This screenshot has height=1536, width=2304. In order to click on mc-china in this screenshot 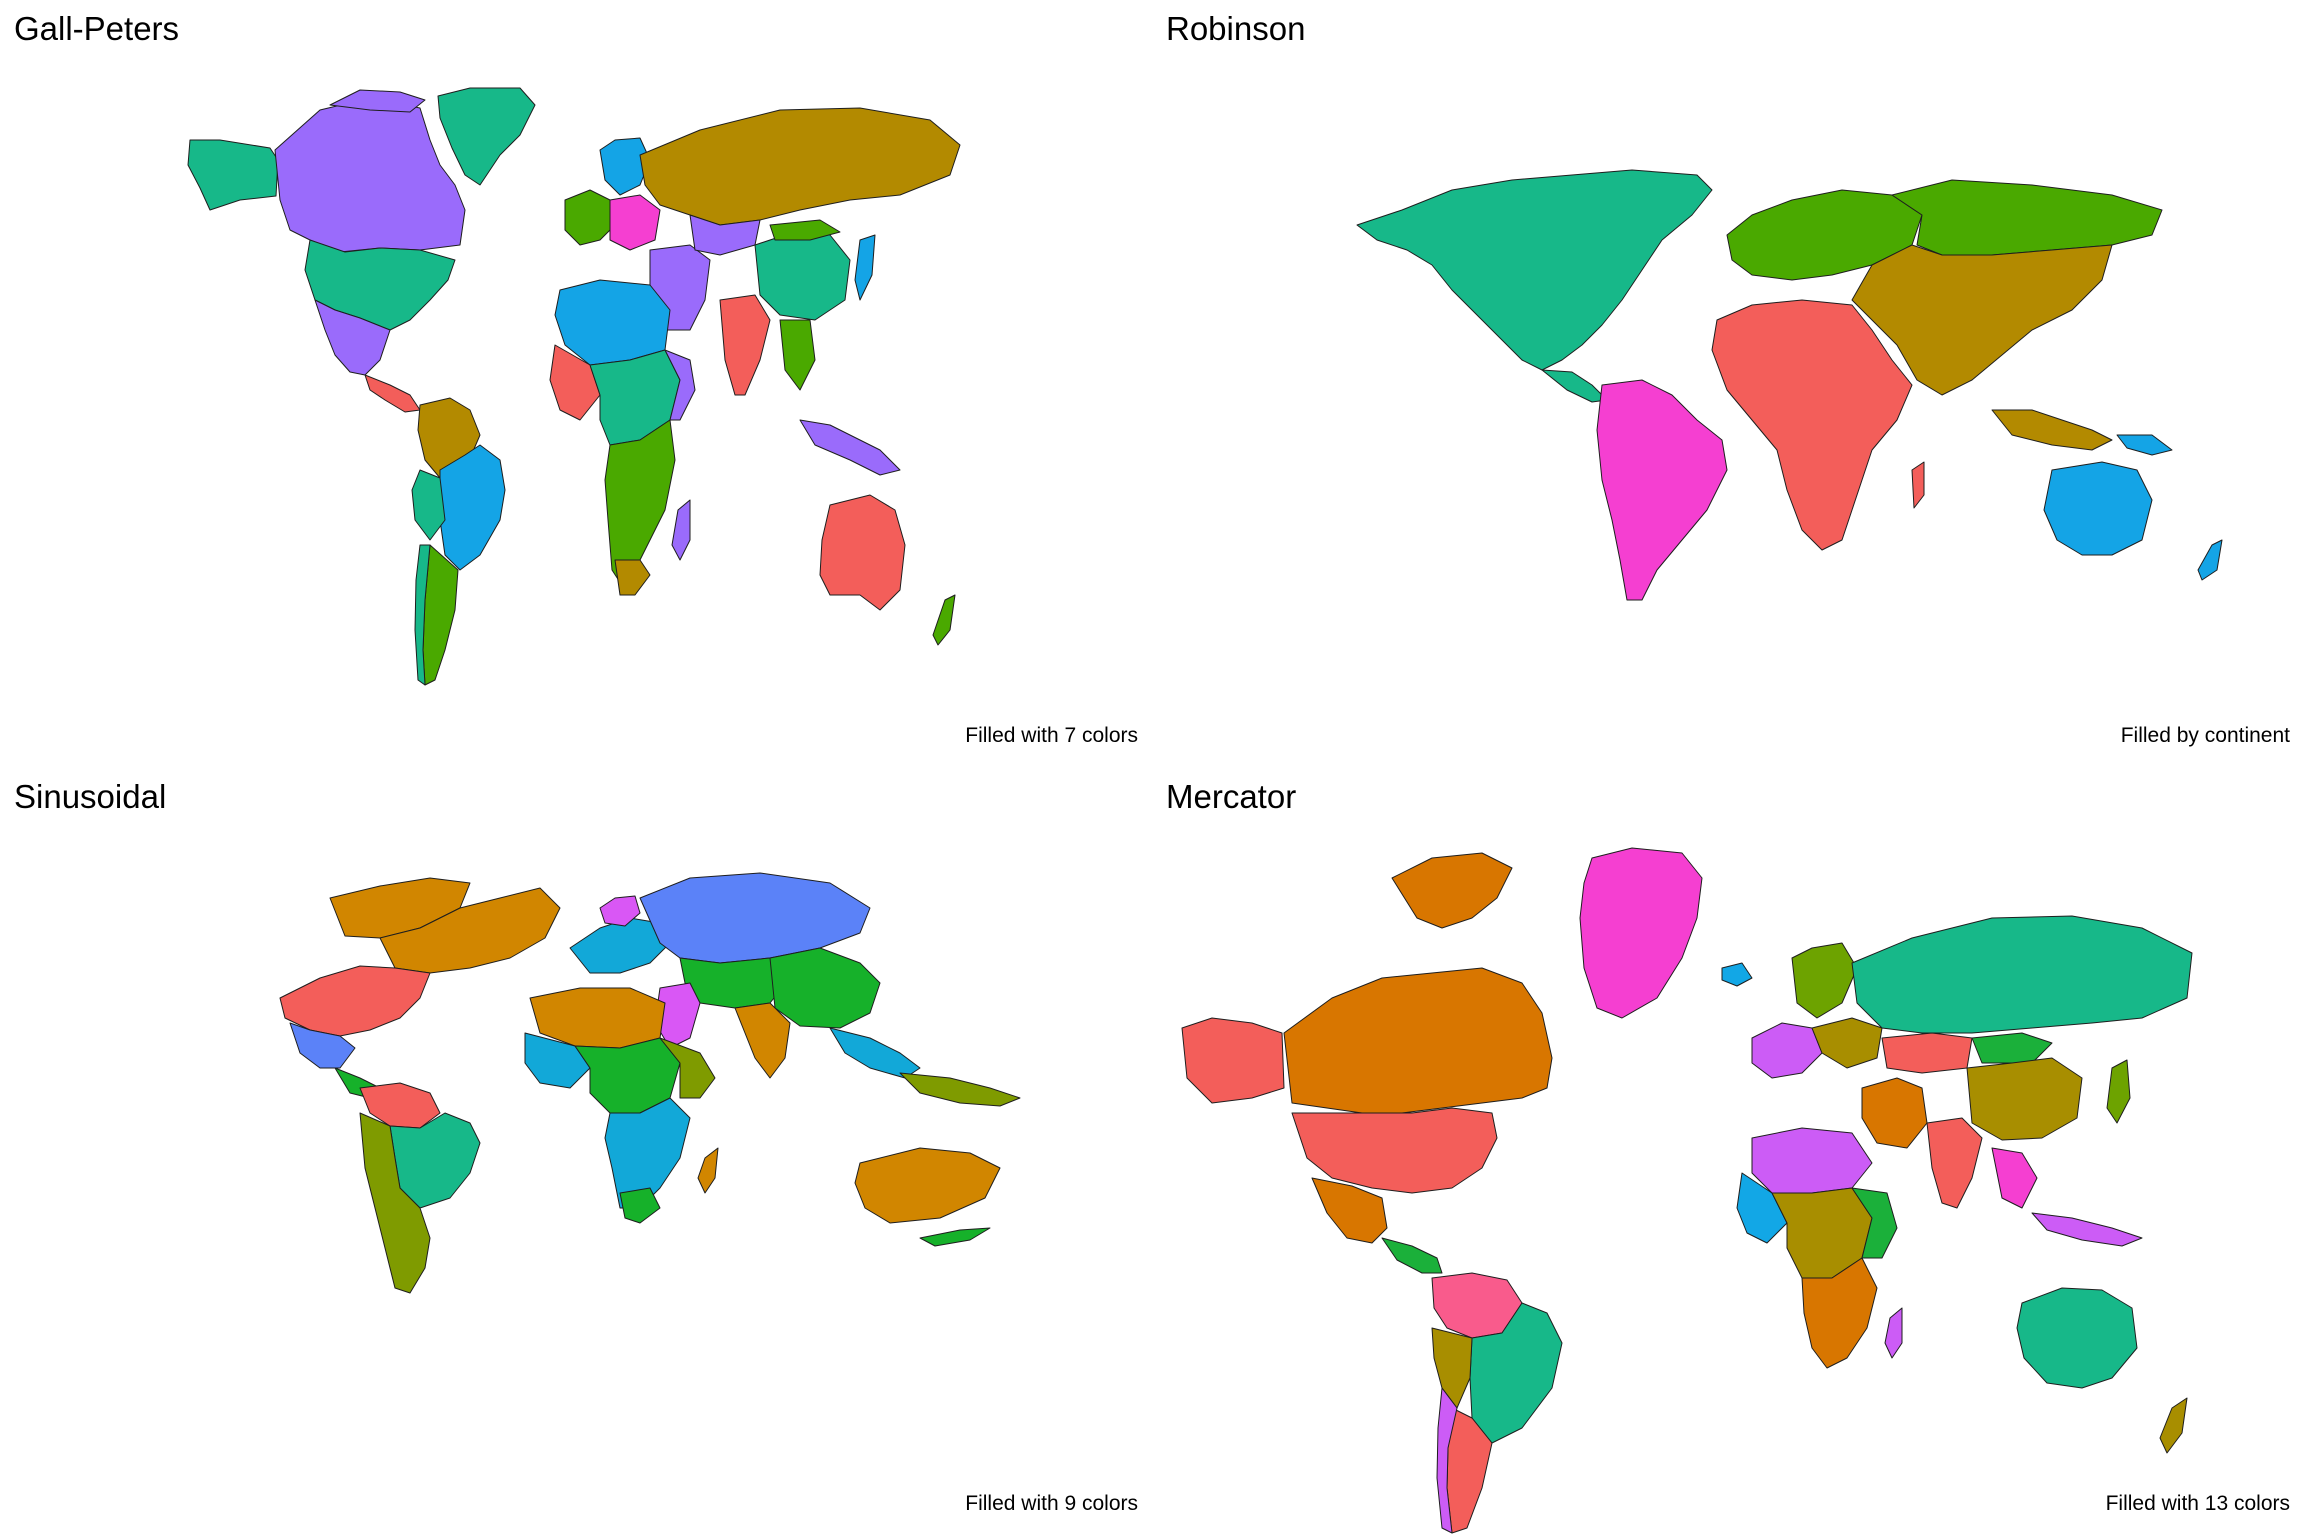, I will do `click(2024, 1099)`.